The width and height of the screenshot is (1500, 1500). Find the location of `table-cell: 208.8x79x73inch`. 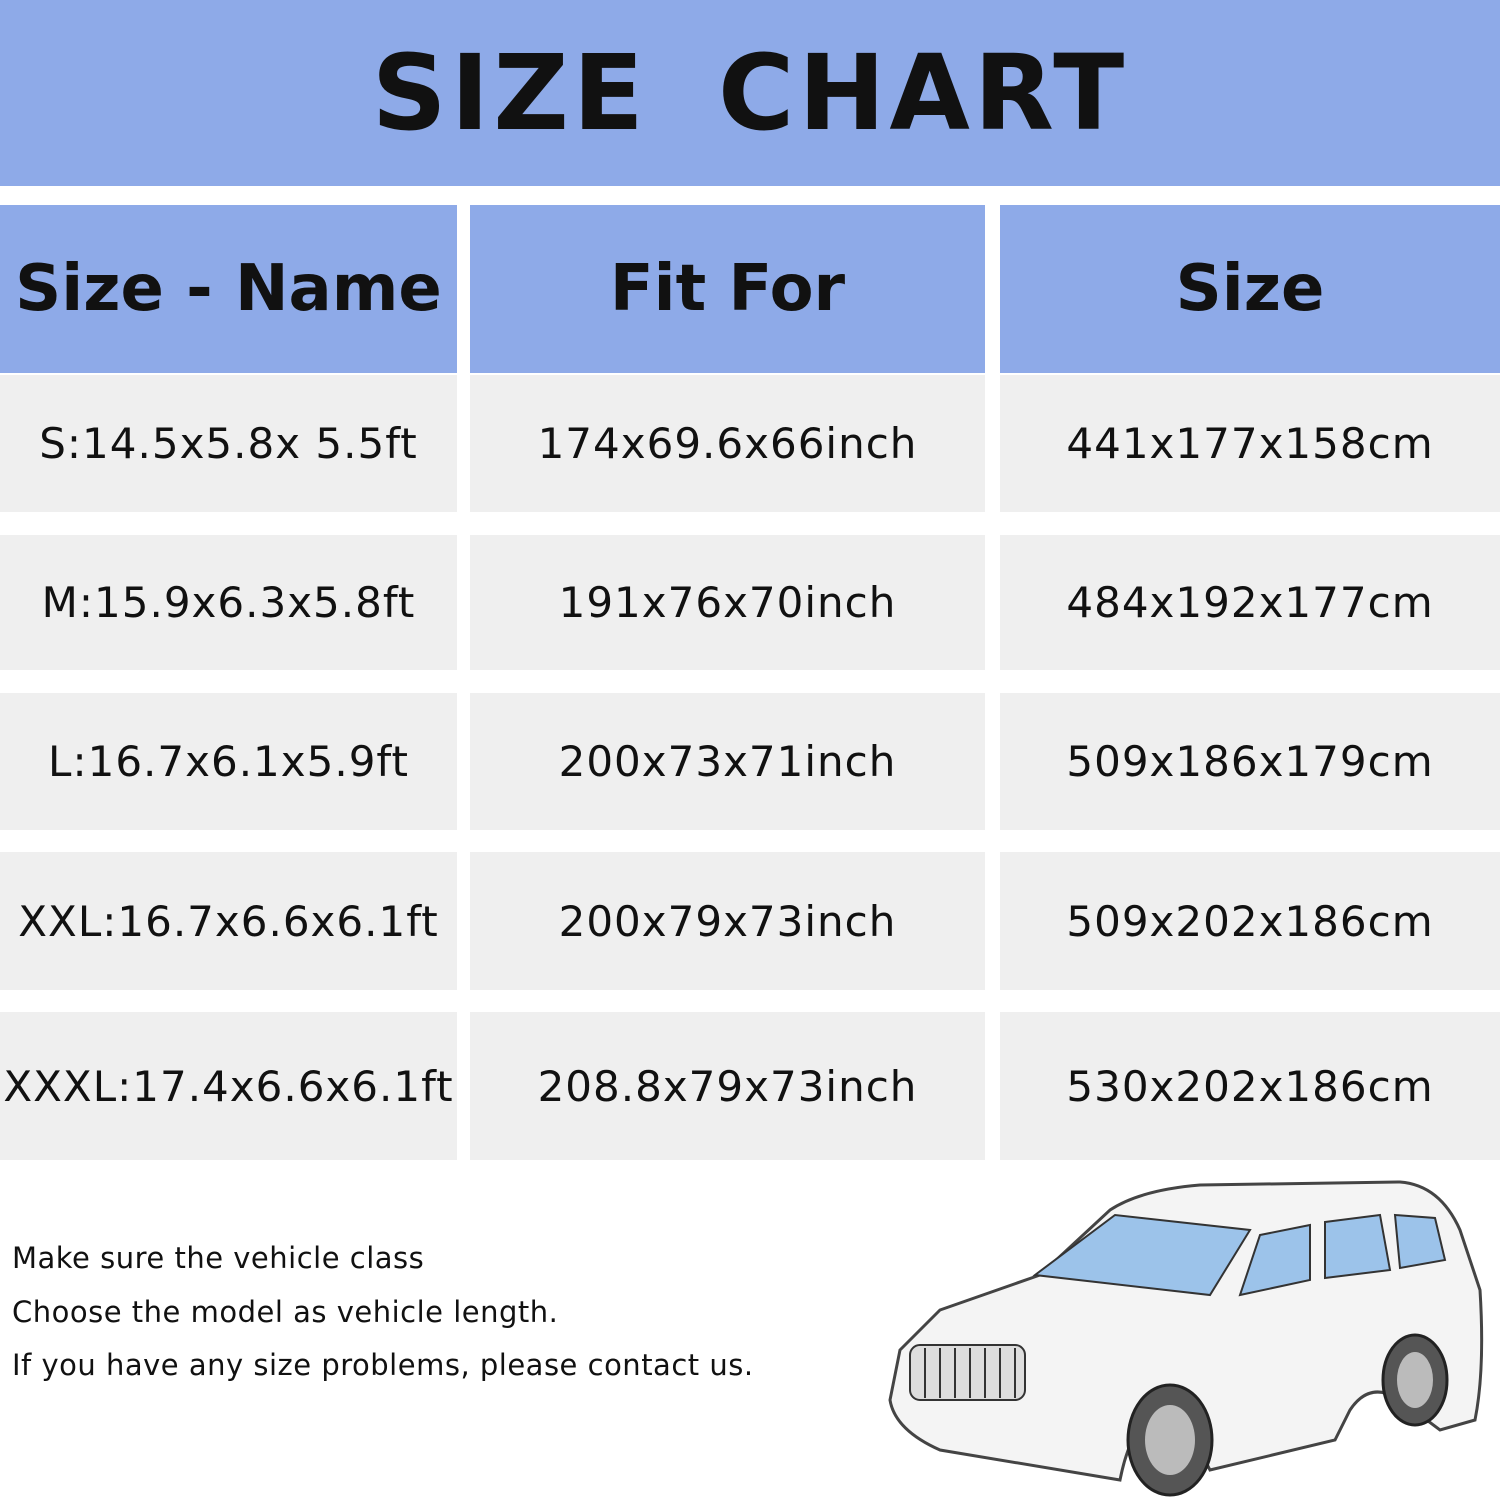

table-cell: 208.8x79x73inch is located at coordinates (727, 1086).